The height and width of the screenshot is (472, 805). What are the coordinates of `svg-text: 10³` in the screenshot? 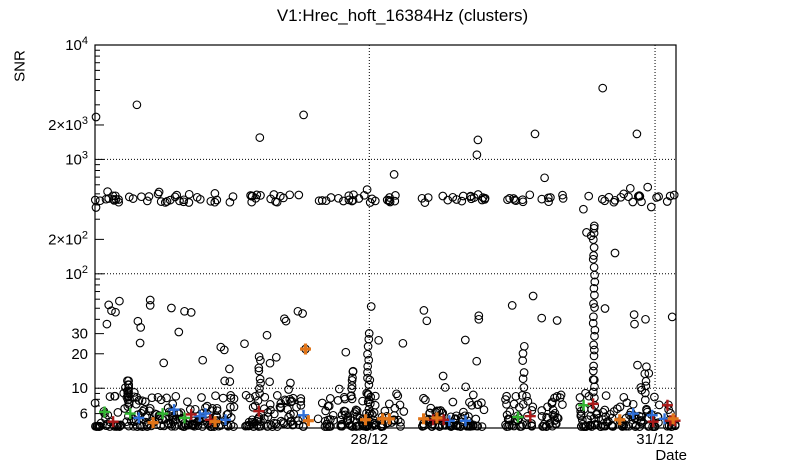 It's located at (76, 158).